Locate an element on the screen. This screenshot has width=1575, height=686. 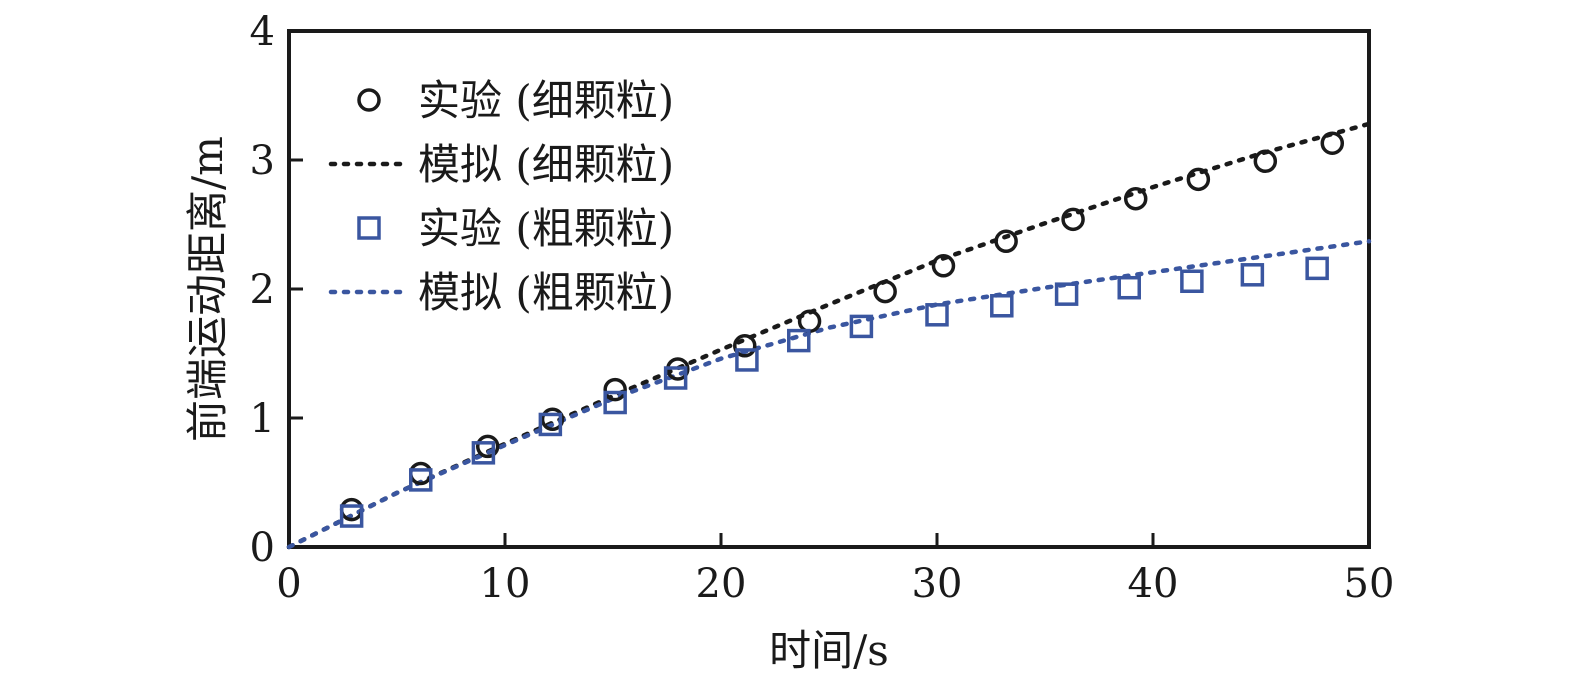
y-tick-label: 1 is located at coordinates (262, 419).